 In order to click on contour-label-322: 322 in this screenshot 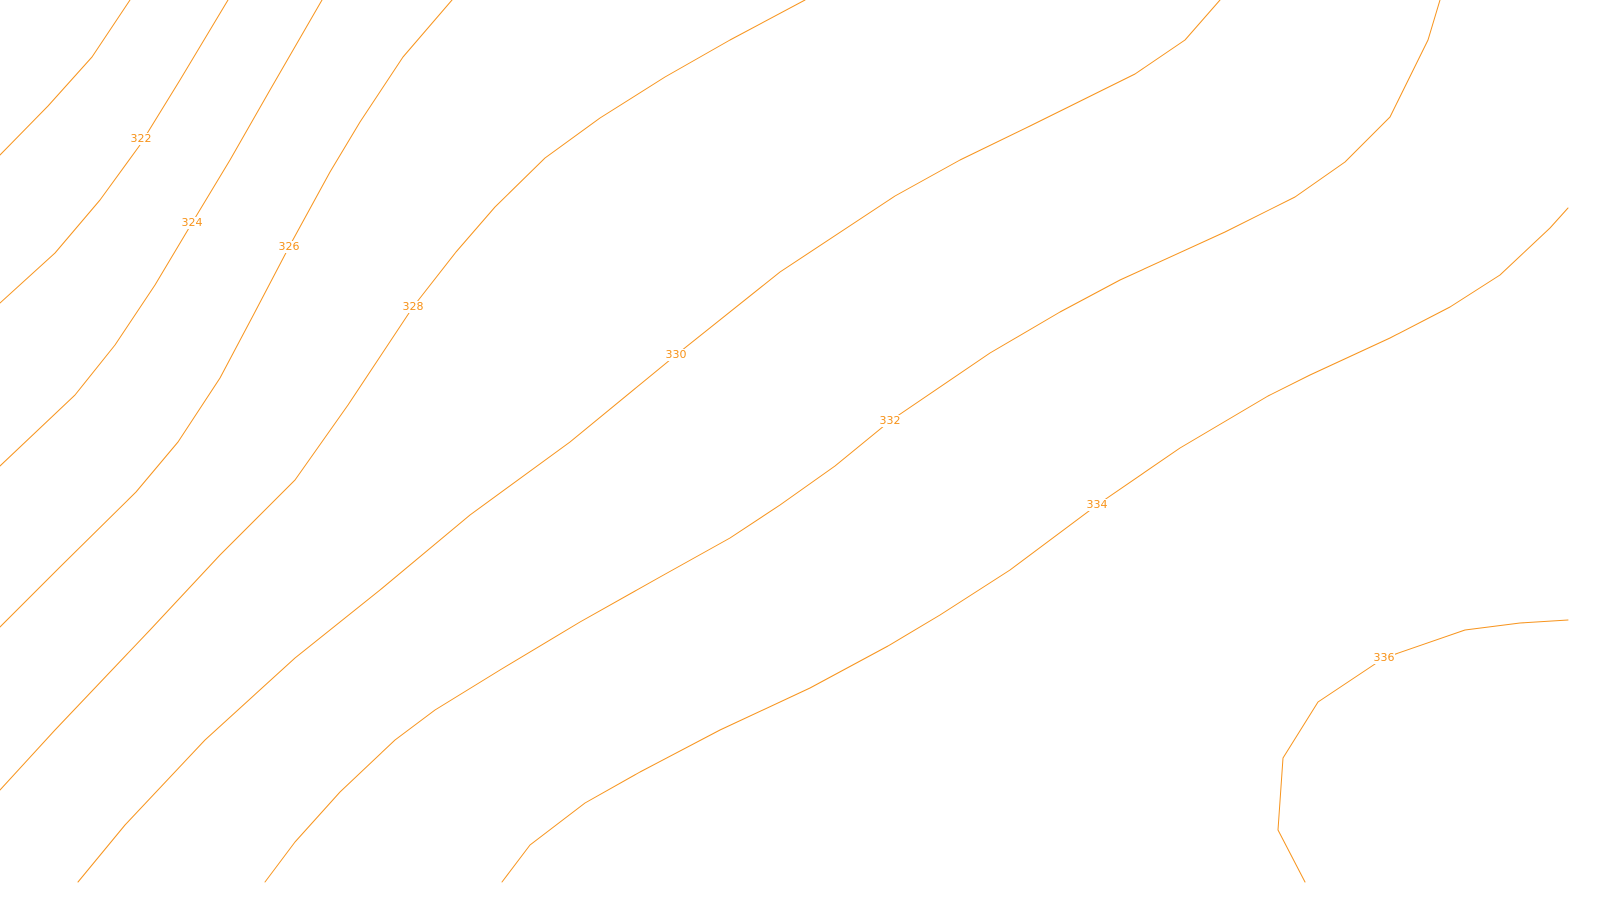, I will do `click(141, 138)`.